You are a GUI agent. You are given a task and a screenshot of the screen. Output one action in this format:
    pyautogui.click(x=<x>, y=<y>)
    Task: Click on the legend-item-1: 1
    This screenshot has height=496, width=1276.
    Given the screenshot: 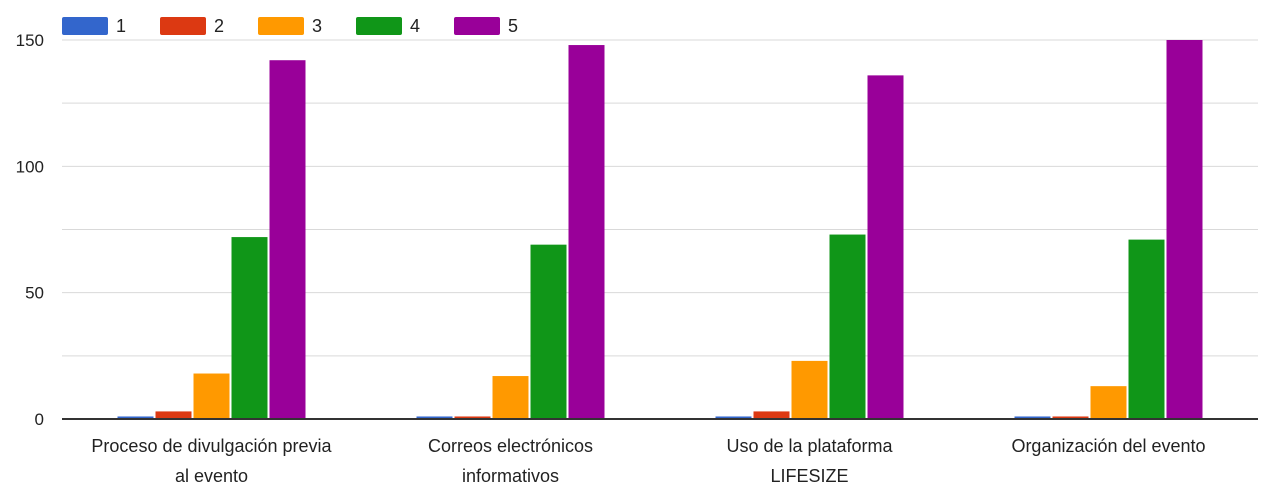 What is the action you would take?
    pyautogui.click(x=94, y=26)
    